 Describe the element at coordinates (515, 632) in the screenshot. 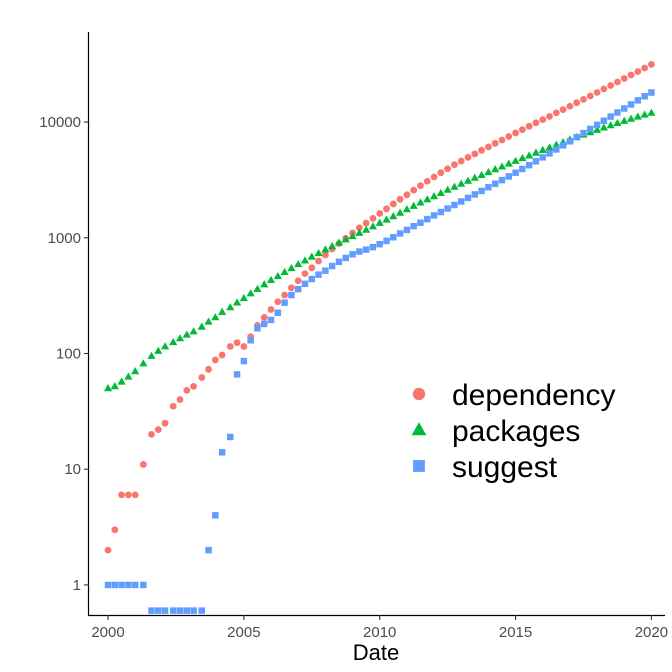

I see `x-tick-label: 2015` at that location.